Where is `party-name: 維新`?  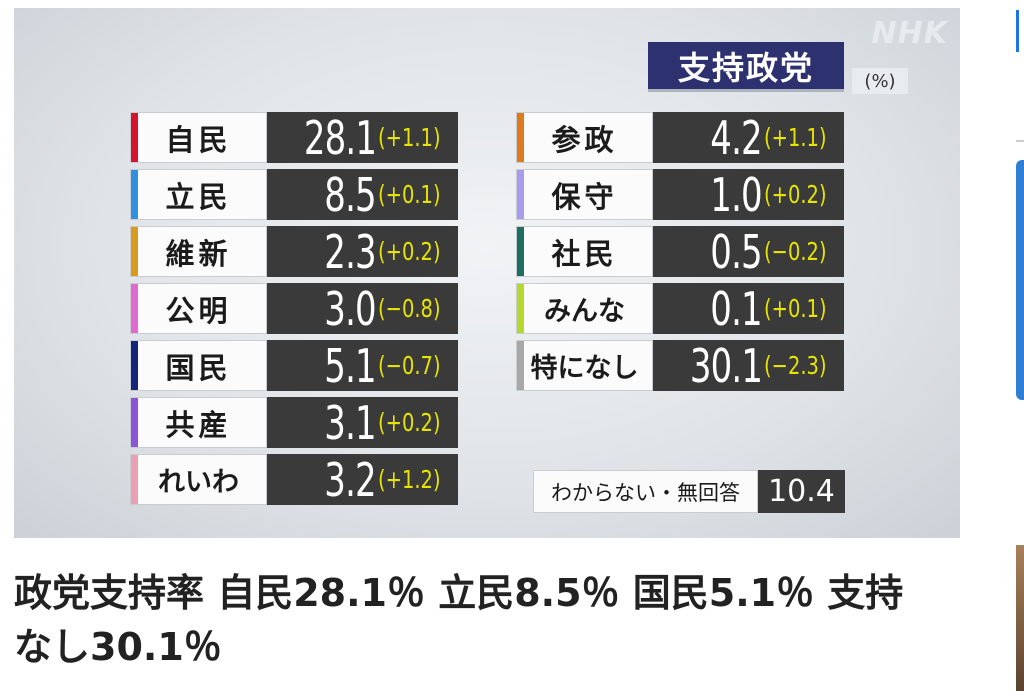 party-name: 維新 is located at coordinates (198, 253).